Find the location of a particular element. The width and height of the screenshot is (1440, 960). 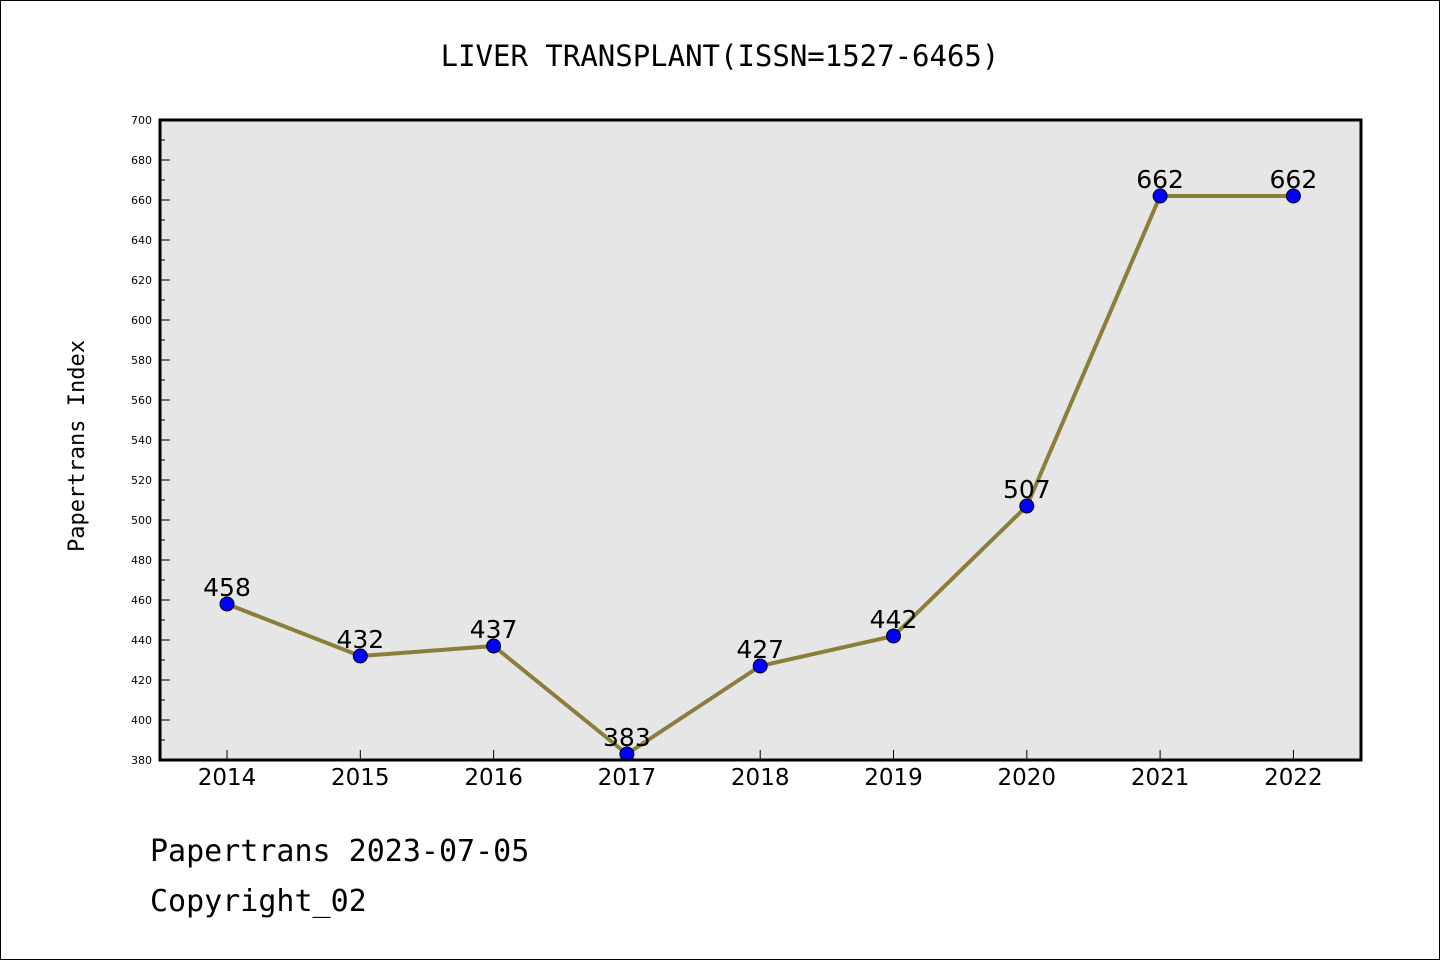

y-tick-label: 640 is located at coordinates (141, 240).